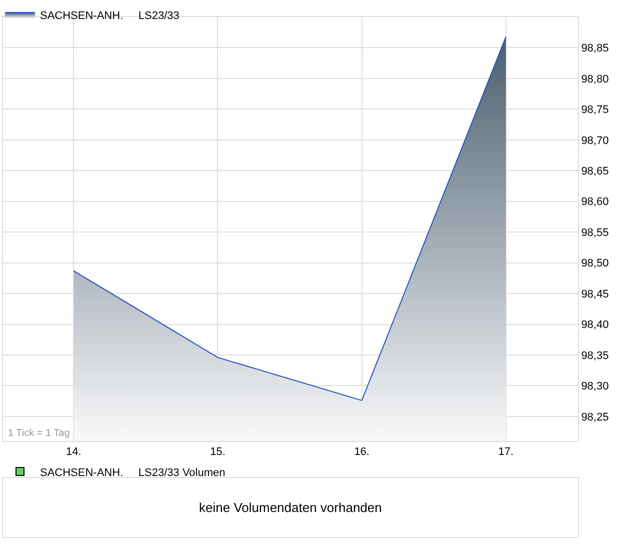  Describe the element at coordinates (595, 417) in the screenshot. I see `y-tick-label: 98,25` at that location.